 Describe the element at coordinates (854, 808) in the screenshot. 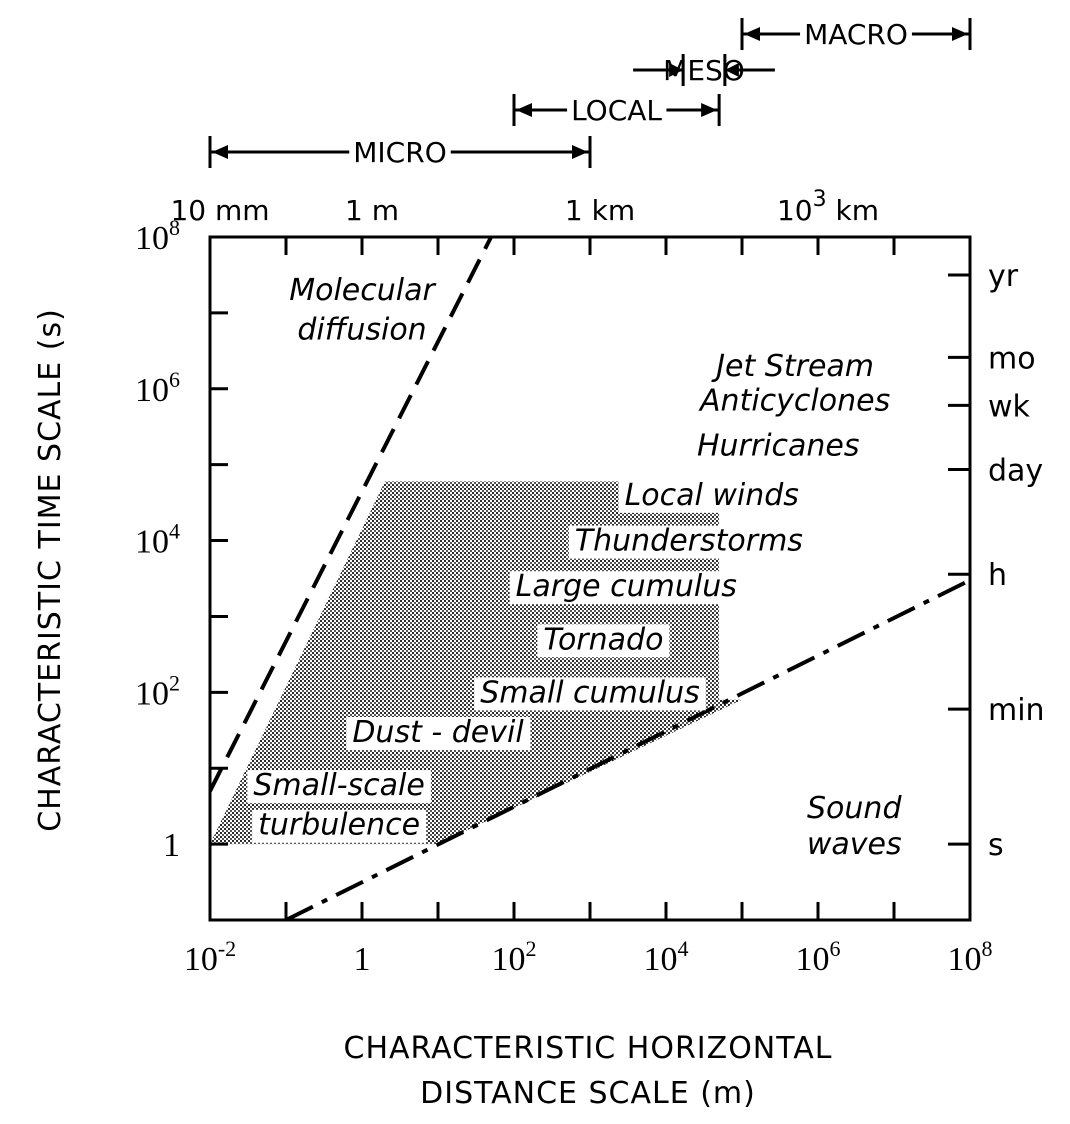

I see `annotation-label: Sound` at that location.